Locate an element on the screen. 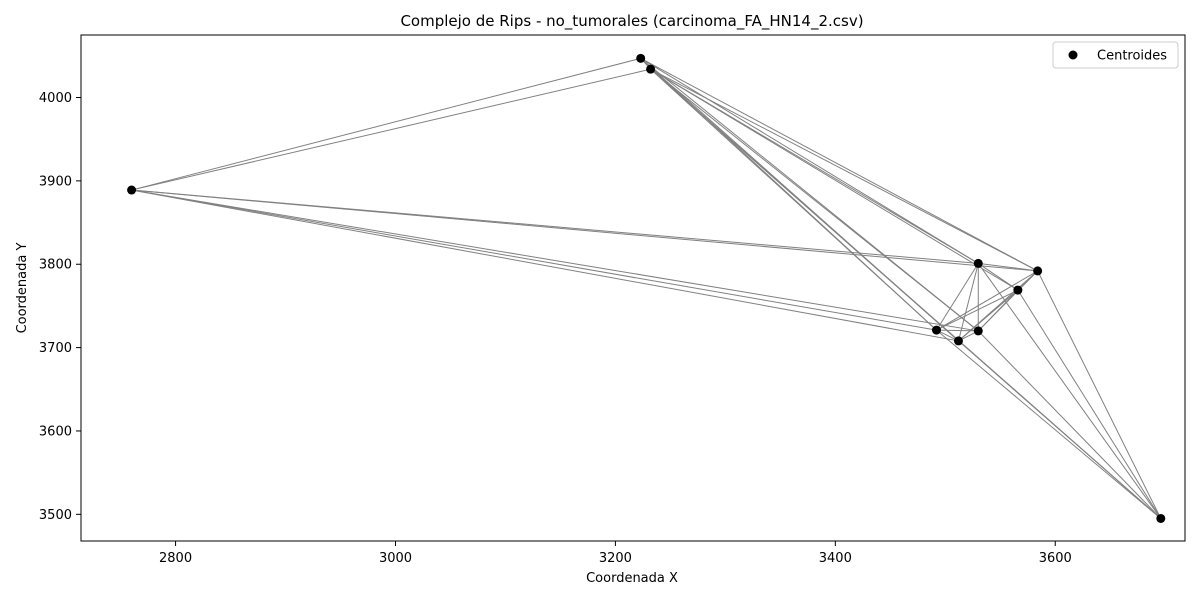 This screenshot has height=600, width=1200. y-tick-label: 3700 is located at coordinates (55, 348).